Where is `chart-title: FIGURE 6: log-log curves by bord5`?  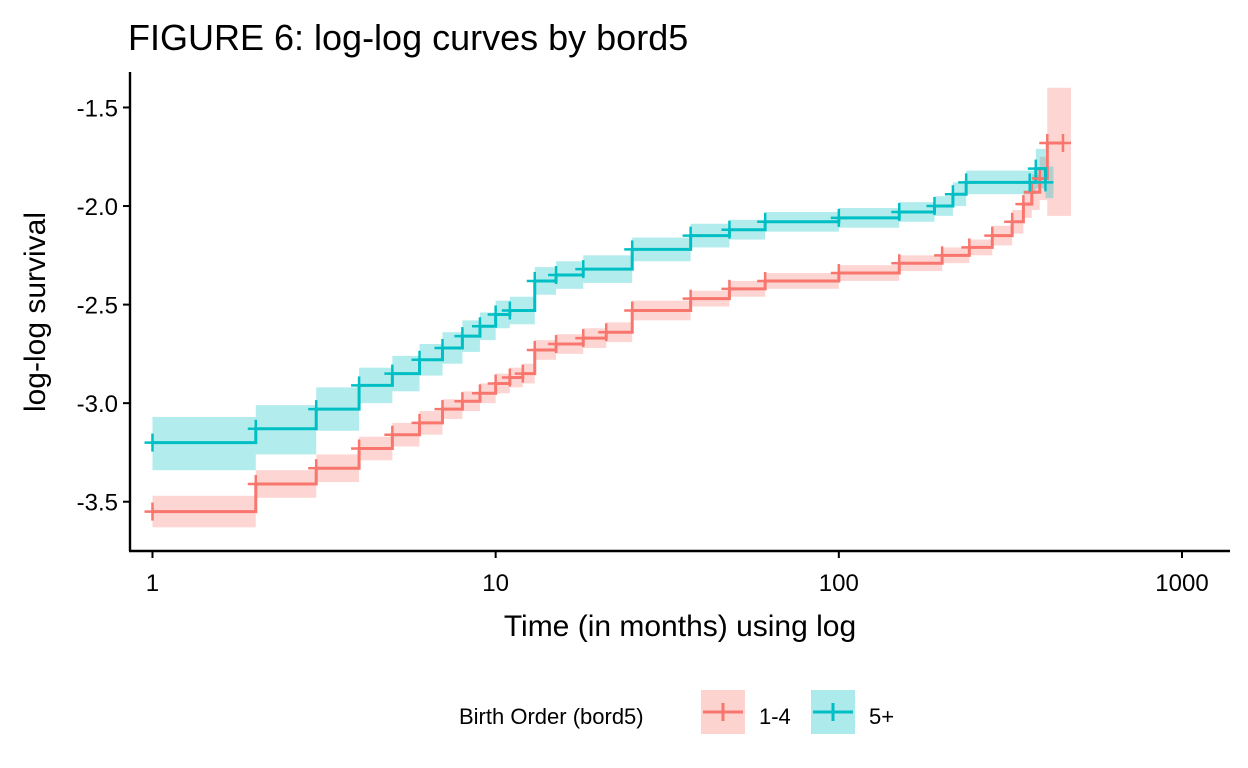
chart-title: FIGURE 6: log-log curves by bord5 is located at coordinates (408, 37).